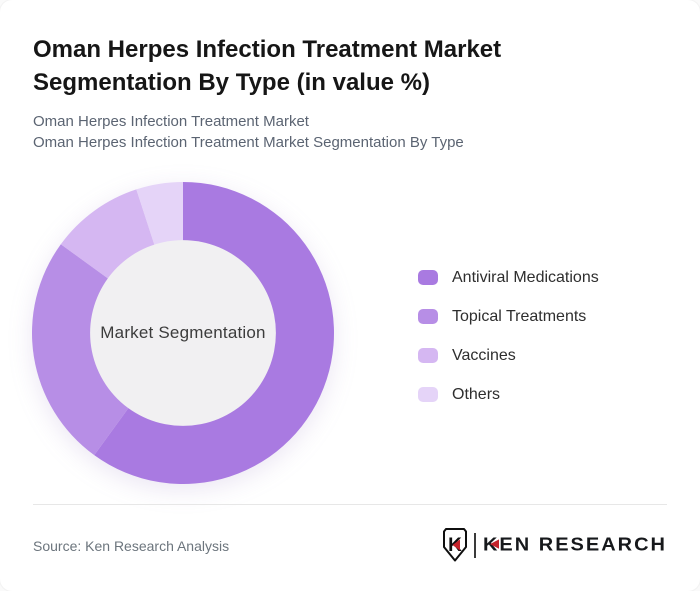 Image resolution: width=700 pixels, height=591 pixels. I want to click on logo-text-rest: EN RESEARCH, so click(583, 544).